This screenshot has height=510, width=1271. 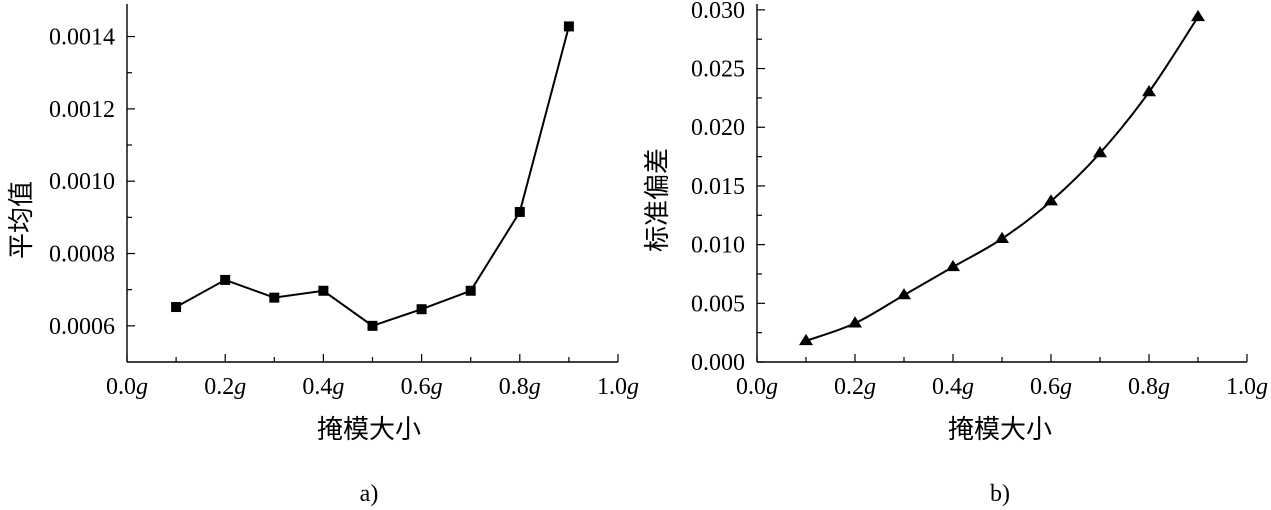 What do you see at coordinates (369, 494) in the screenshot?
I see `panel-label: a)` at bounding box center [369, 494].